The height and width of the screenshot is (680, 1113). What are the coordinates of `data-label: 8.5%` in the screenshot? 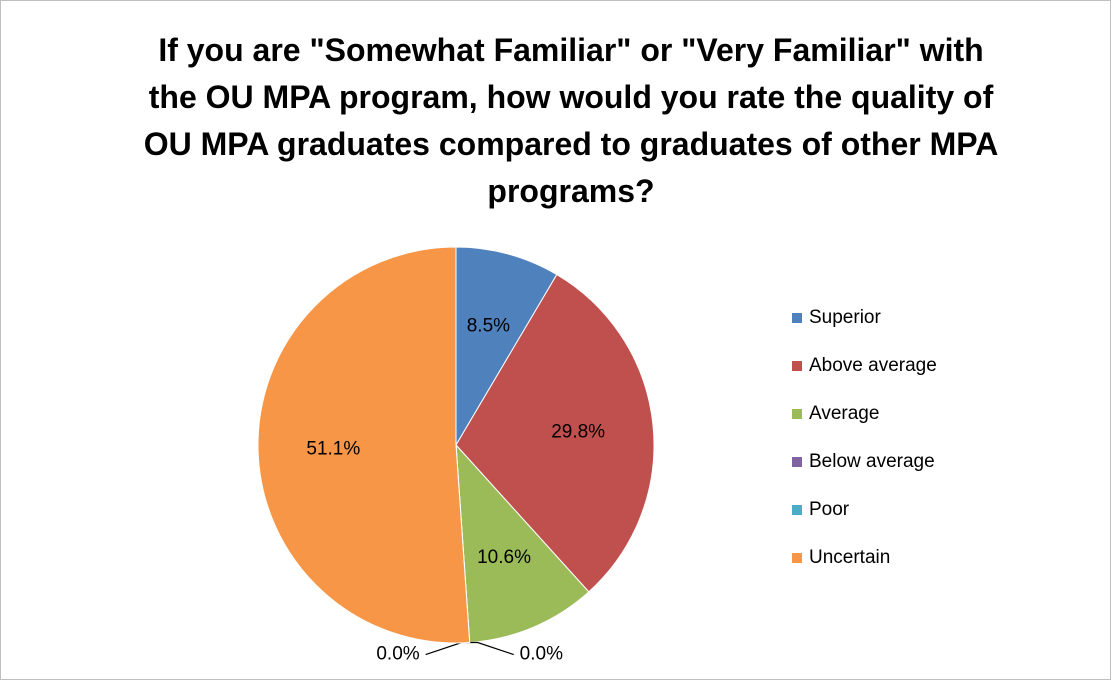 It's located at (488, 326).